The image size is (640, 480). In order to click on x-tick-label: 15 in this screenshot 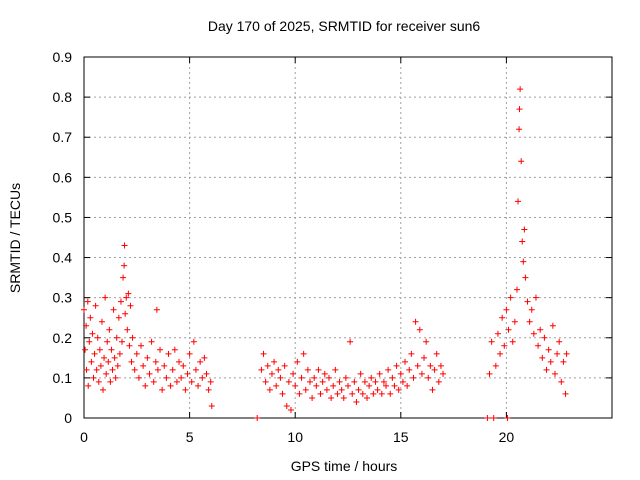, I will do `click(401, 437)`.